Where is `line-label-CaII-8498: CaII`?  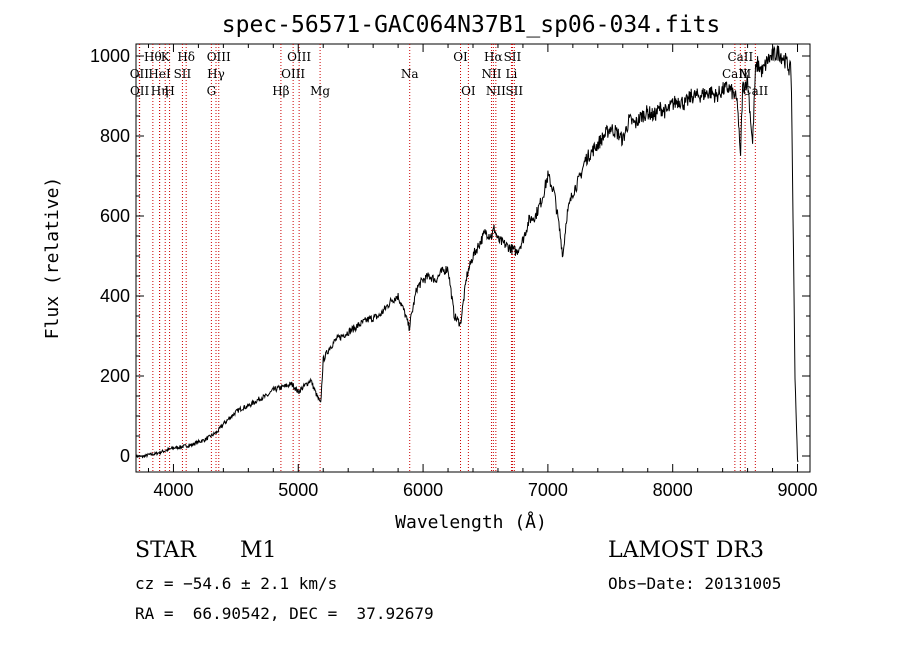 line-label-CaII-8498: CaII is located at coordinates (735, 74).